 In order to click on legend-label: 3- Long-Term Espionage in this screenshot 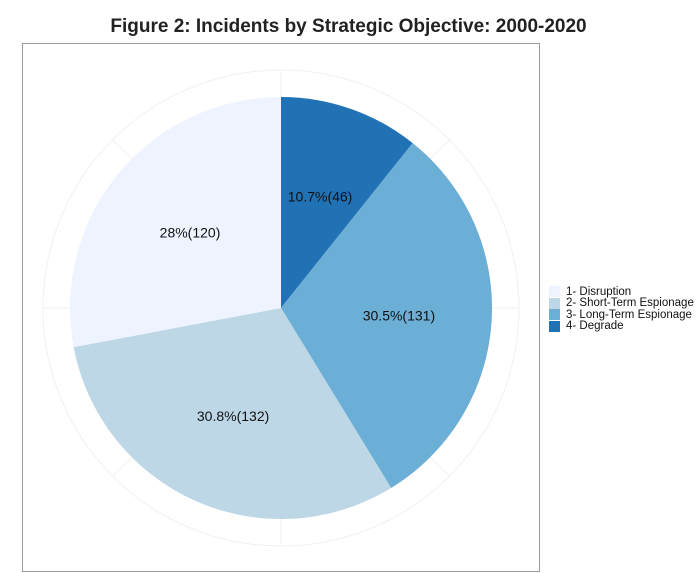, I will do `click(629, 314)`.